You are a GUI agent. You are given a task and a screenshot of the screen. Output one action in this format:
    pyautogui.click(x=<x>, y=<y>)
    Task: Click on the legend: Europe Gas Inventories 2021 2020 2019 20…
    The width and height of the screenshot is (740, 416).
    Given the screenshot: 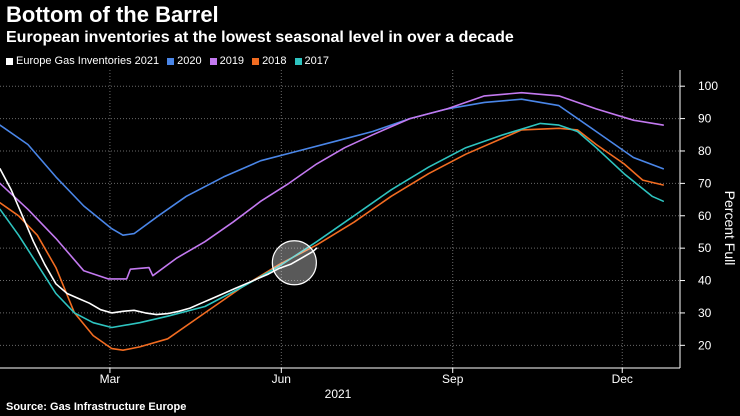 What is the action you would take?
    pyautogui.click(x=167, y=61)
    